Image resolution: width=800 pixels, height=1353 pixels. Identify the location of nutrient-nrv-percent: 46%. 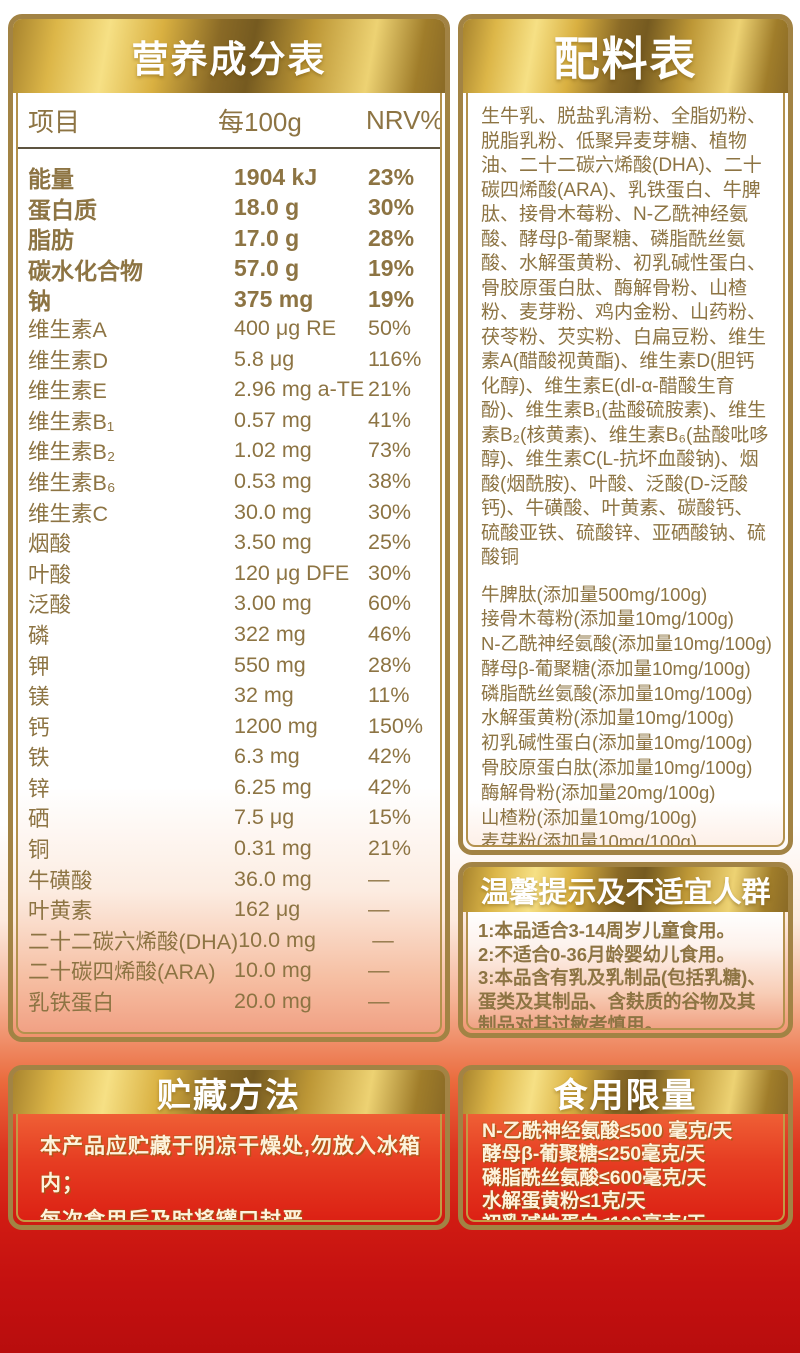
(390, 633).